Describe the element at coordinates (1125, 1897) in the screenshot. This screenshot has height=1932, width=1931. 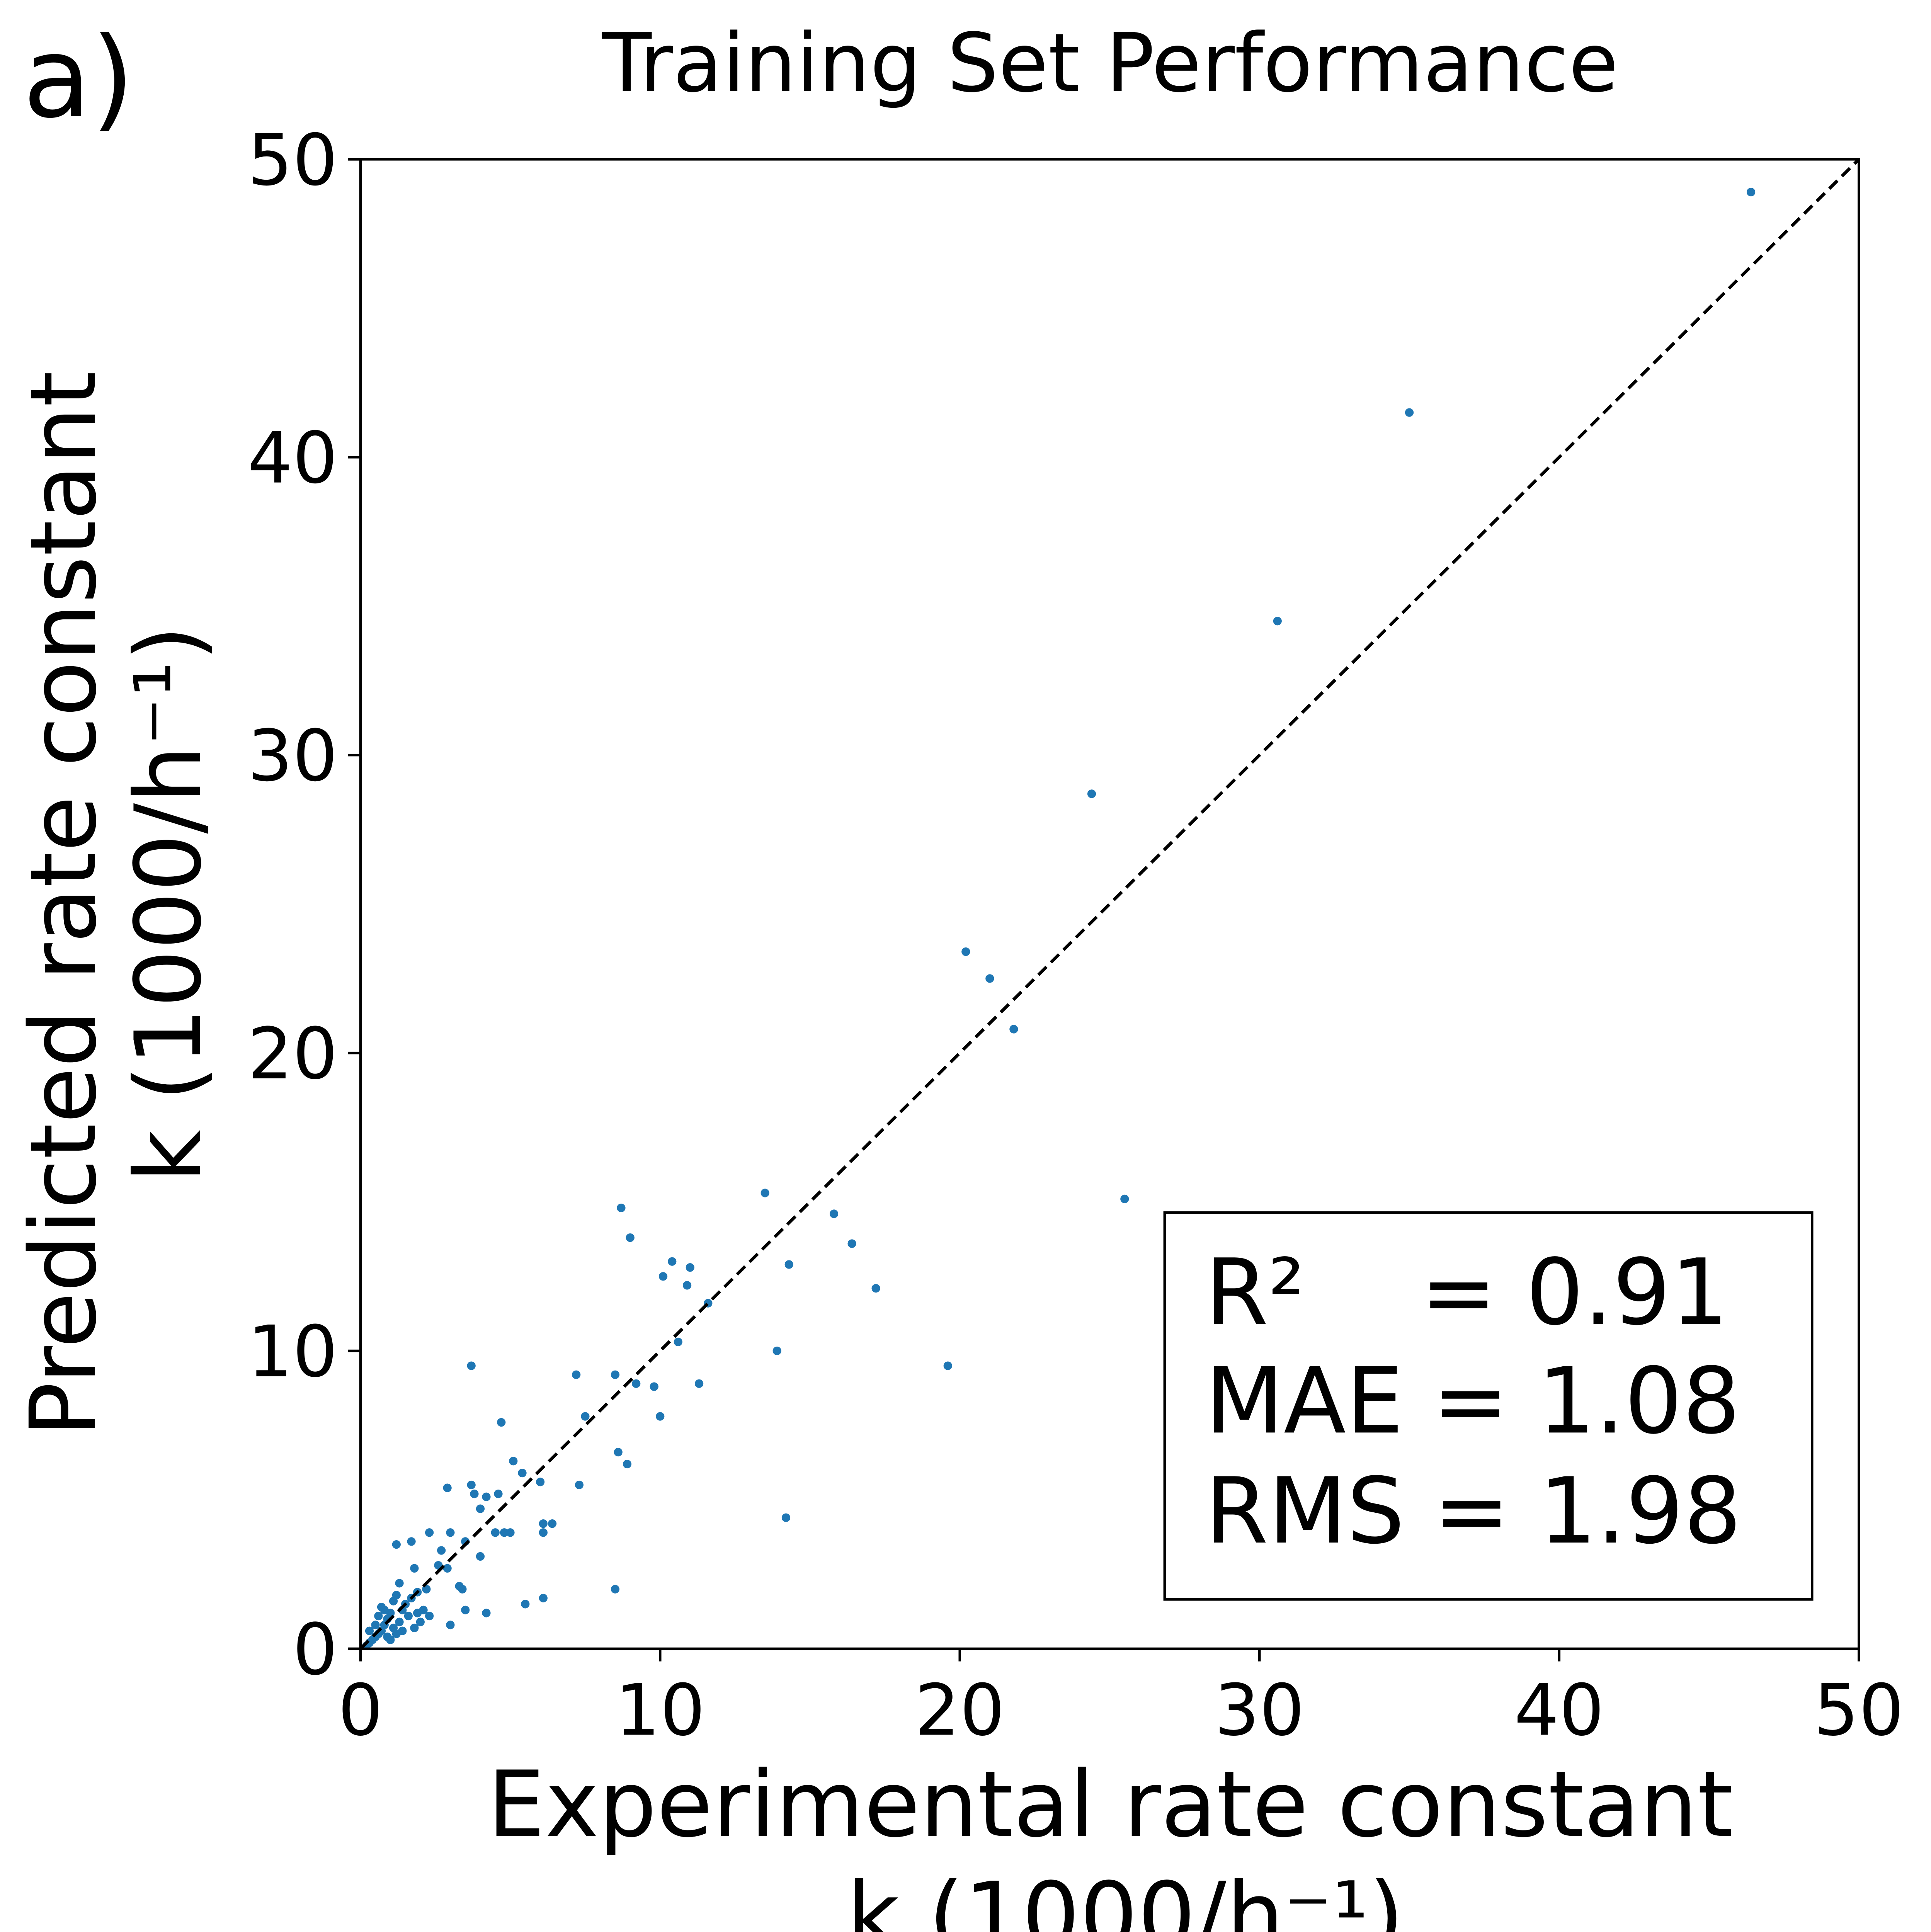
I see `x-axis-label: k (1000/h⁻¹)` at that location.